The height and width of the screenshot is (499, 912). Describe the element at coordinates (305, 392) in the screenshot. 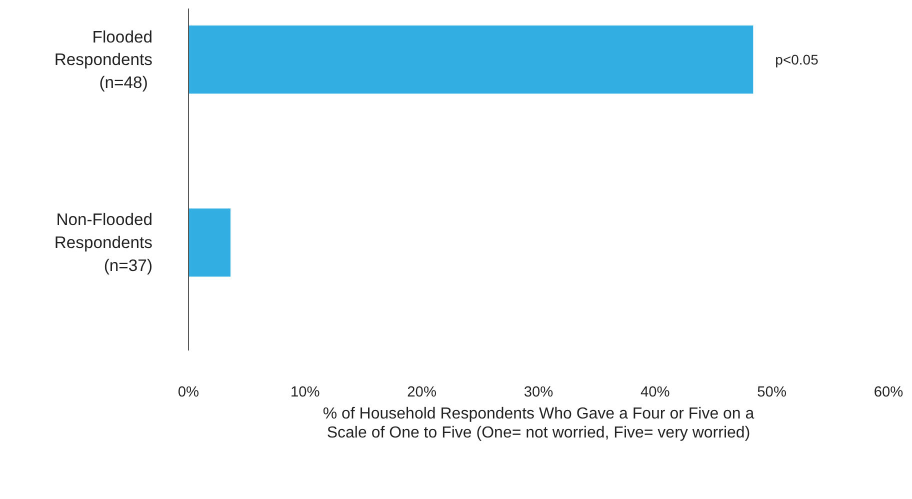

I see `x-tick-label: 10%` at that location.